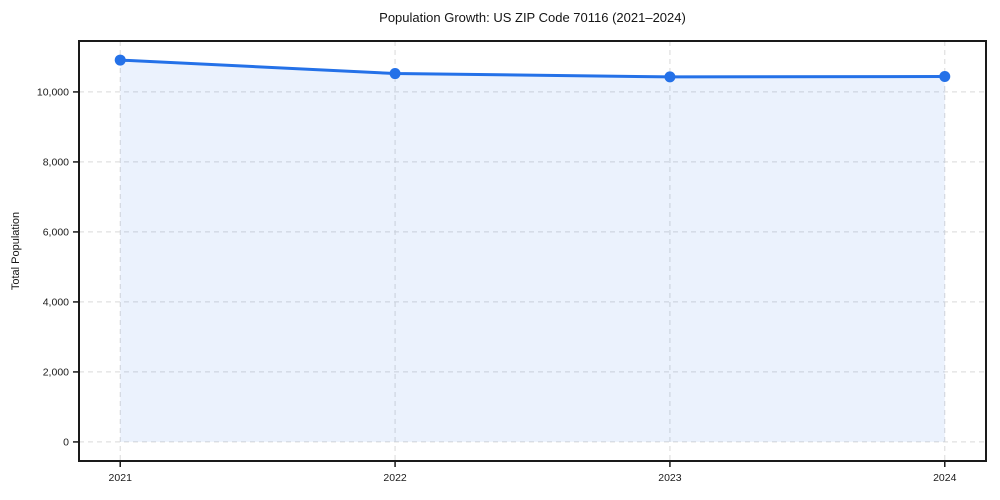  What do you see at coordinates (532, 68) in the screenshot?
I see `trend-line` at bounding box center [532, 68].